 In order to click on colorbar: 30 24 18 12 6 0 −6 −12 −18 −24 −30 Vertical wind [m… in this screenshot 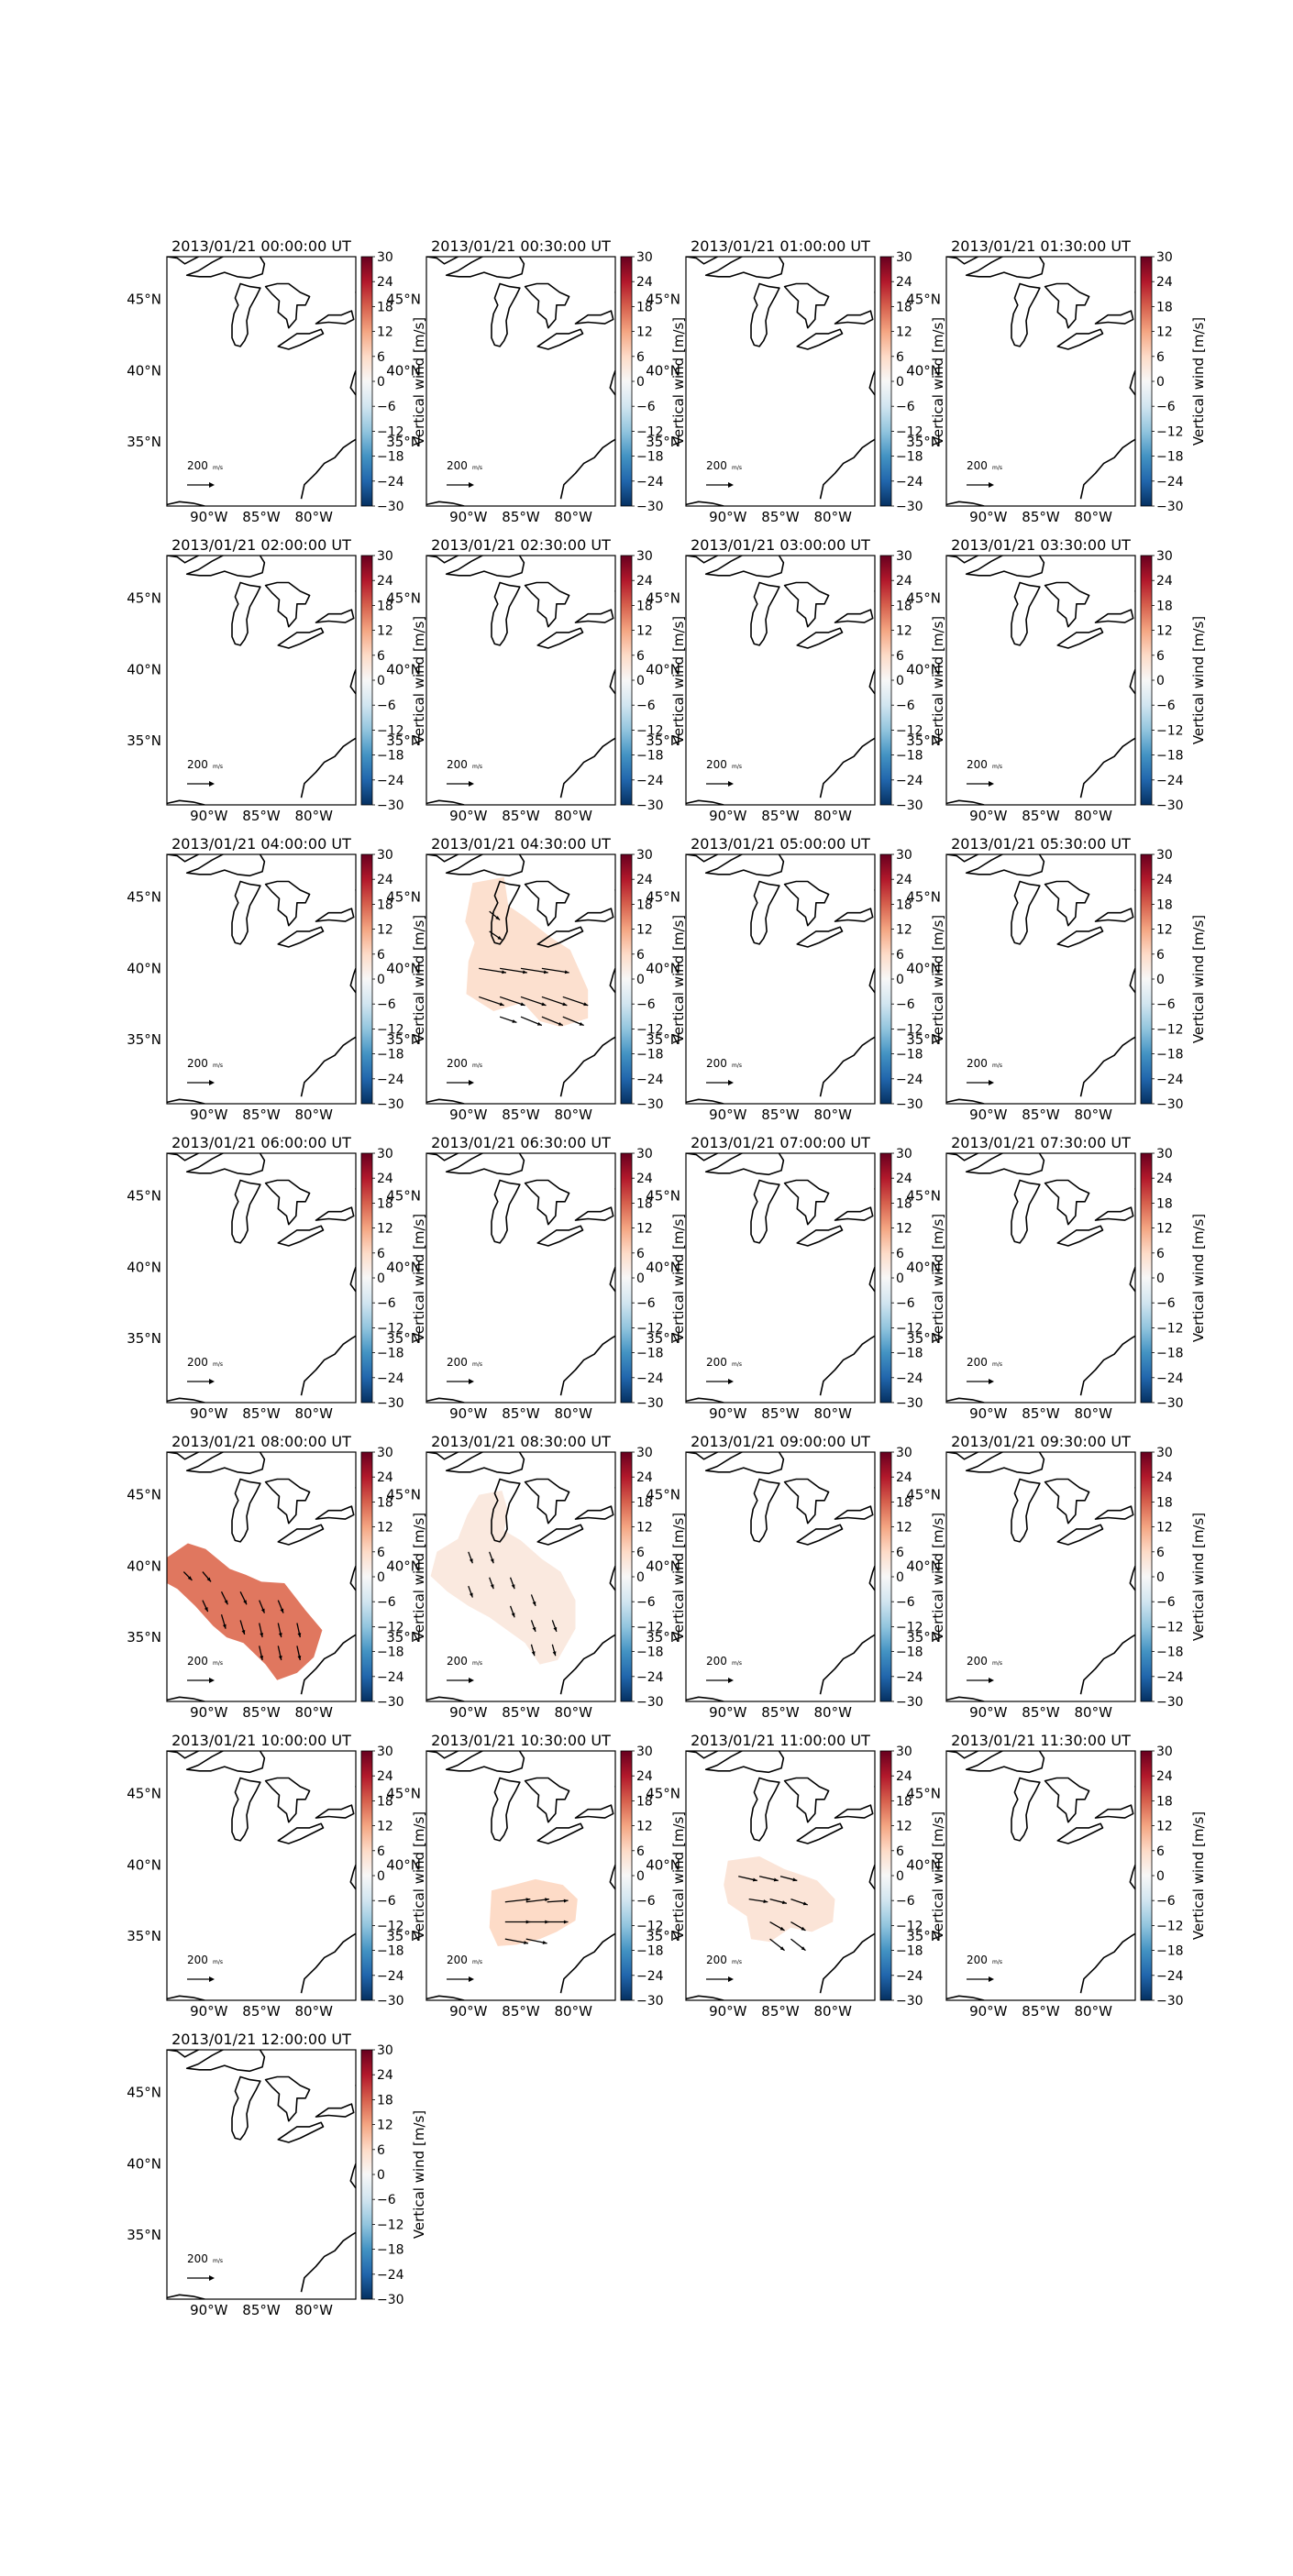, I will do `click(393, 980)`.